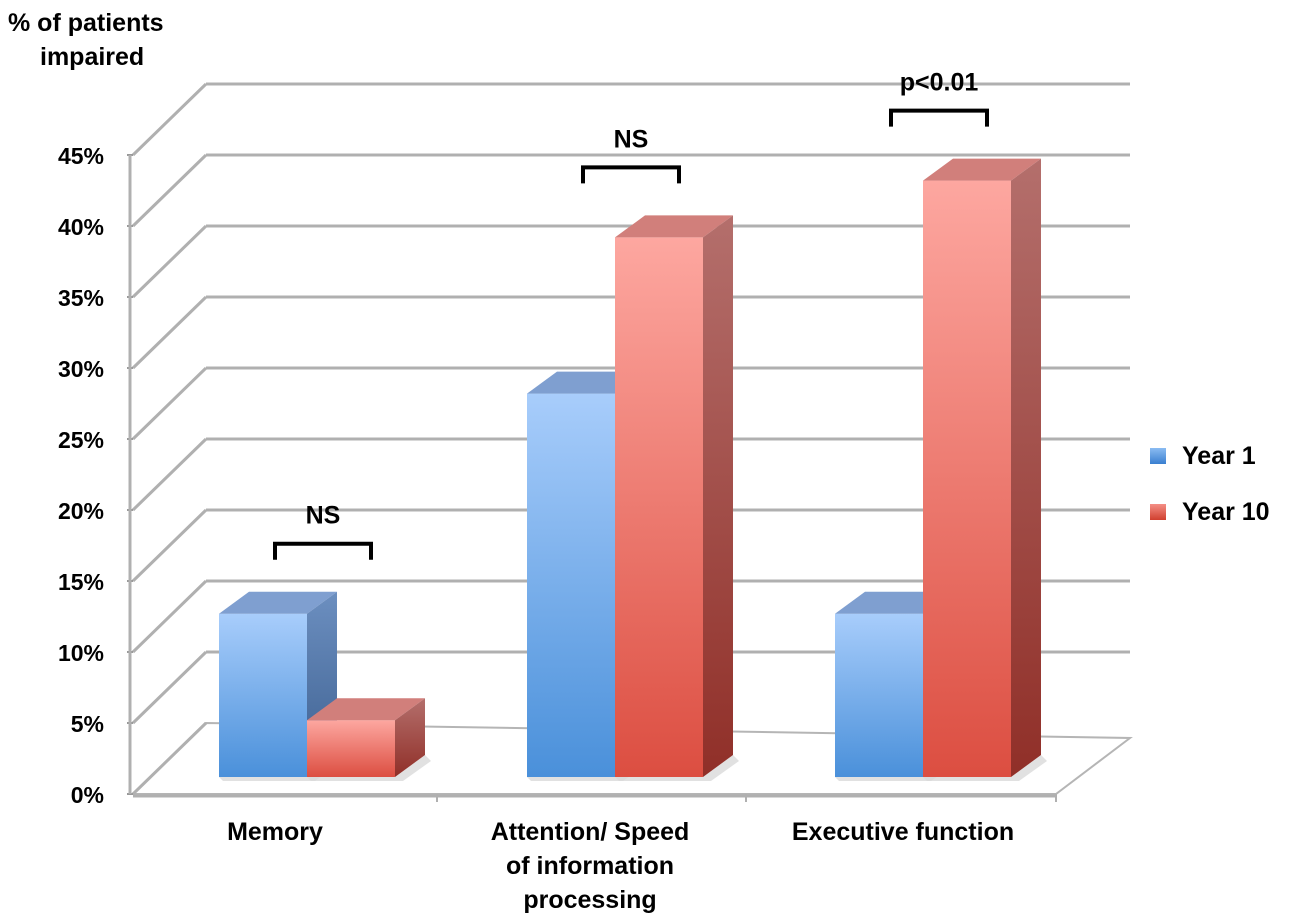  I want to click on legend-item-year-1: Year 1, so click(1210, 456).